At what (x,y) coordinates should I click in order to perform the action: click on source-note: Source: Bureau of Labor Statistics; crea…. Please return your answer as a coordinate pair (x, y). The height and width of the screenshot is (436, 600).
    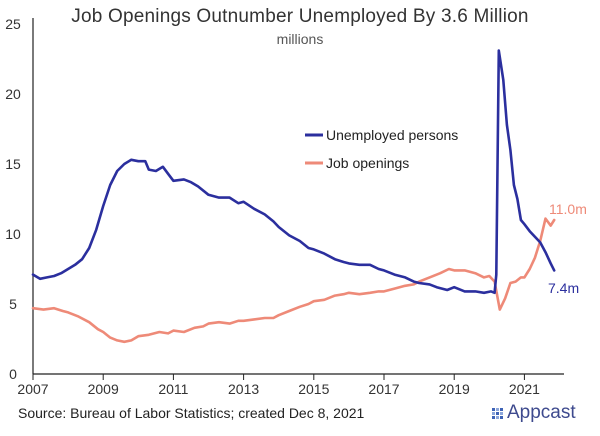
    Looking at the image, I should click on (191, 413).